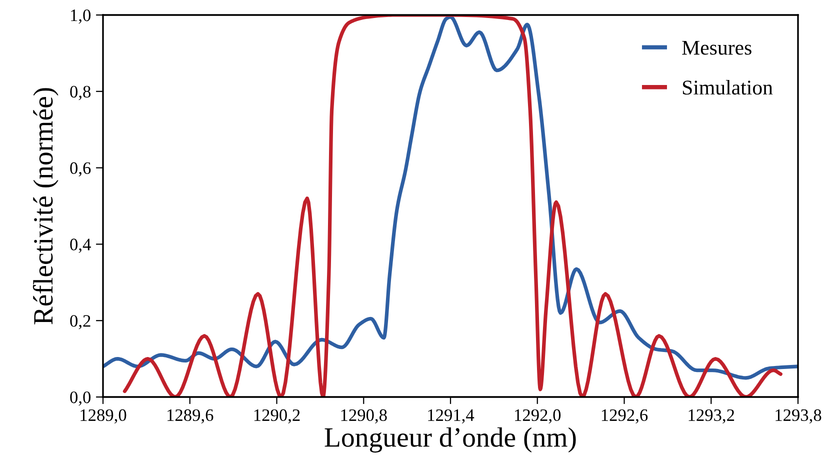  Describe the element at coordinates (727, 87) in the screenshot. I see `legend-label: Simulation` at that location.